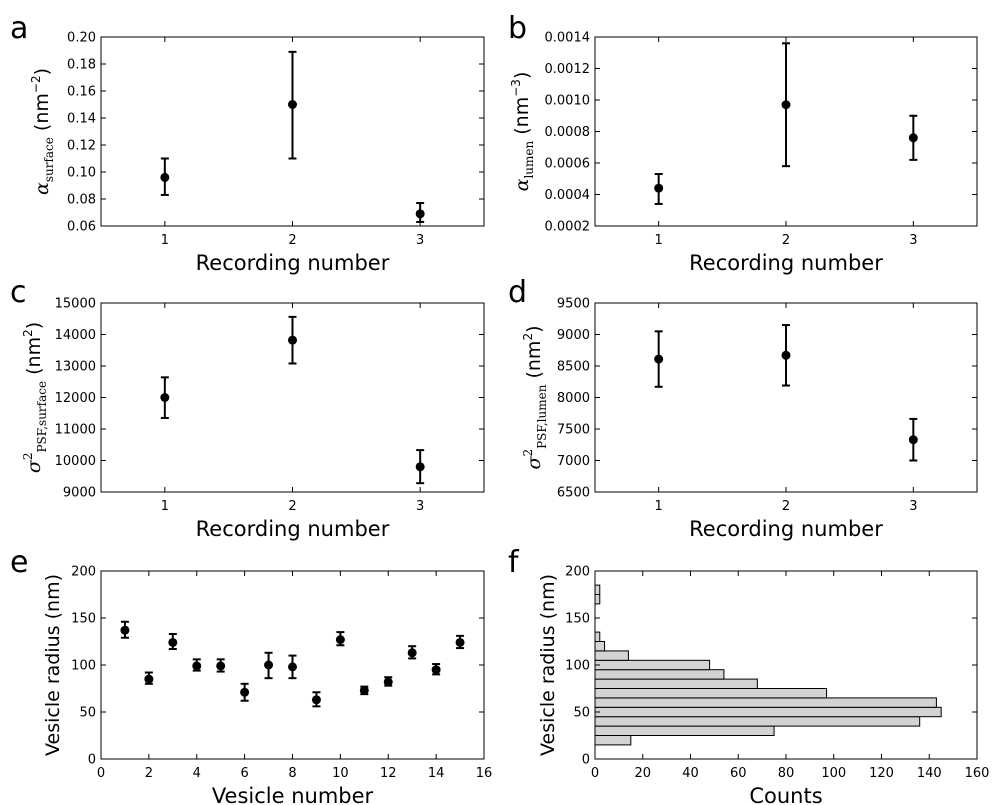  What do you see at coordinates (568, 101) in the screenshot?
I see `y-tick-label: 0.0010` at bounding box center [568, 101].